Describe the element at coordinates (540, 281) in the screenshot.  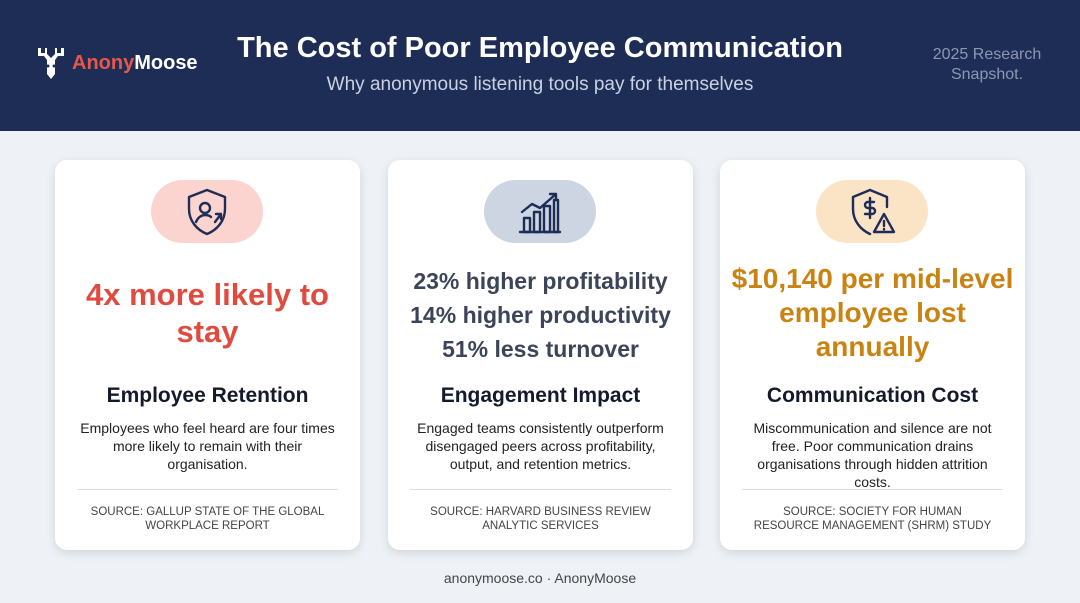
I see `headline-line: 23% higher profitability` at that location.